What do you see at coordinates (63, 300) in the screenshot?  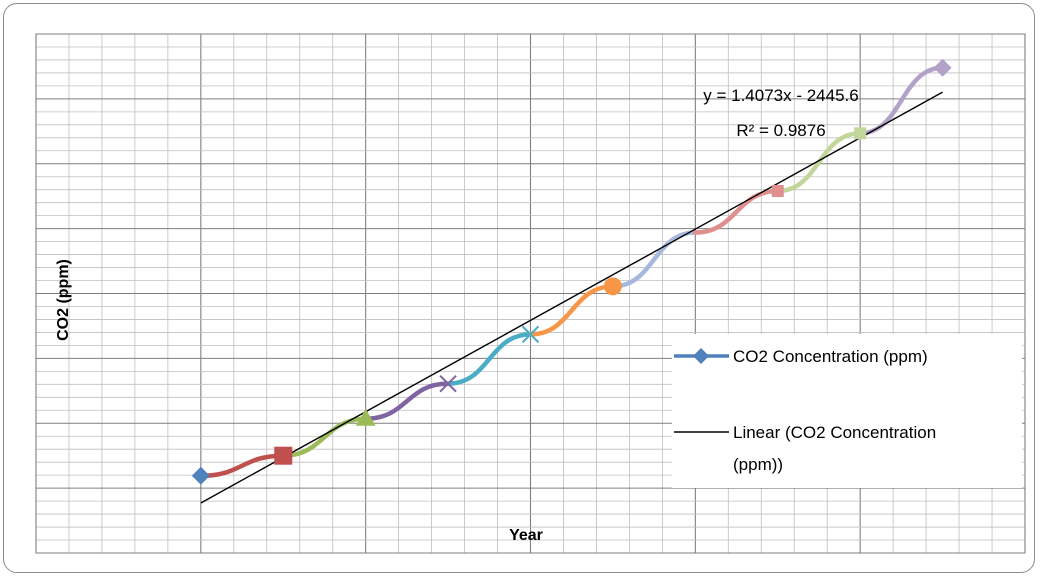 I see `y-axis-label: CO2 (ppm)` at bounding box center [63, 300].